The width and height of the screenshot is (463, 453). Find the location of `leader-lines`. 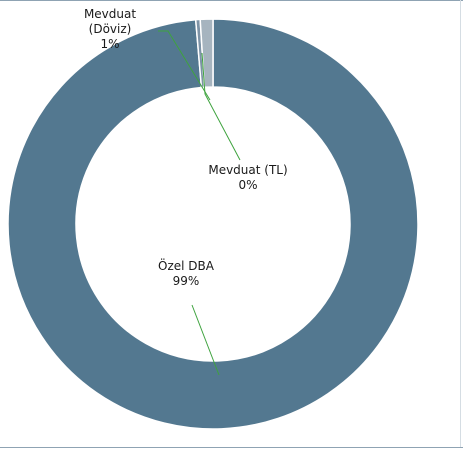

leader-lines is located at coordinates (199, 203).